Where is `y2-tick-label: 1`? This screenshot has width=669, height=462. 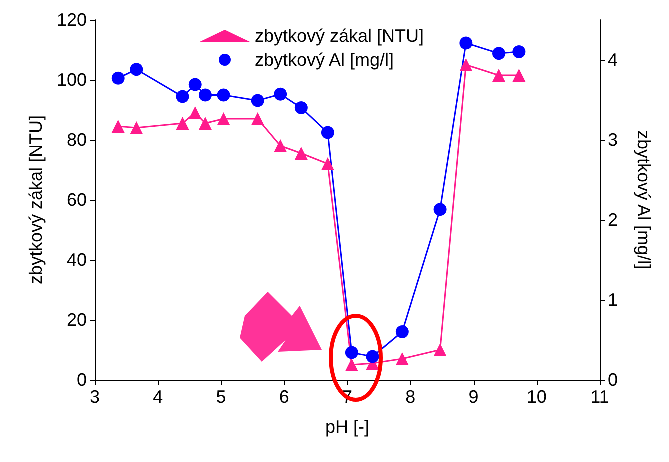
y2-tick-label: 1 is located at coordinates (613, 300).